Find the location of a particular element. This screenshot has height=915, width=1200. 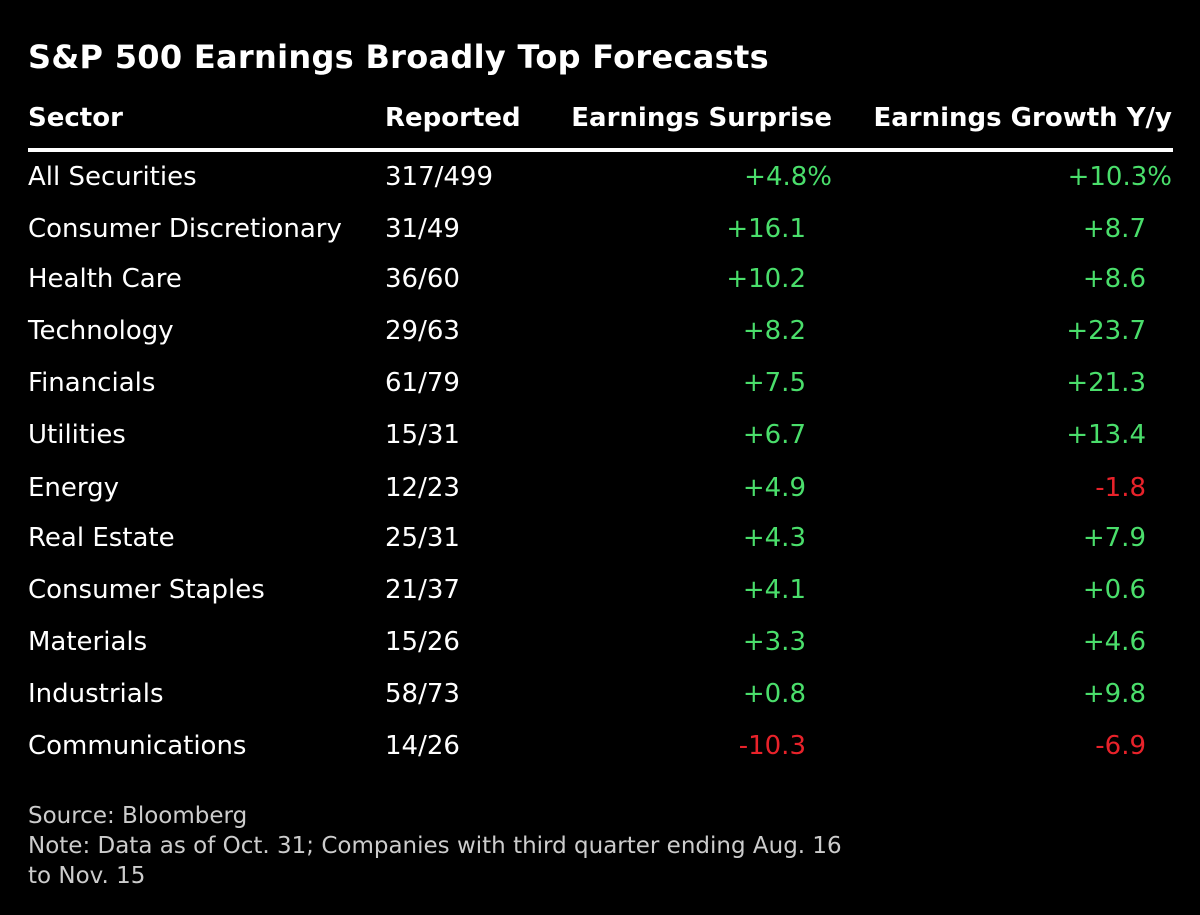

sector-cell: Energy is located at coordinates (74, 488).